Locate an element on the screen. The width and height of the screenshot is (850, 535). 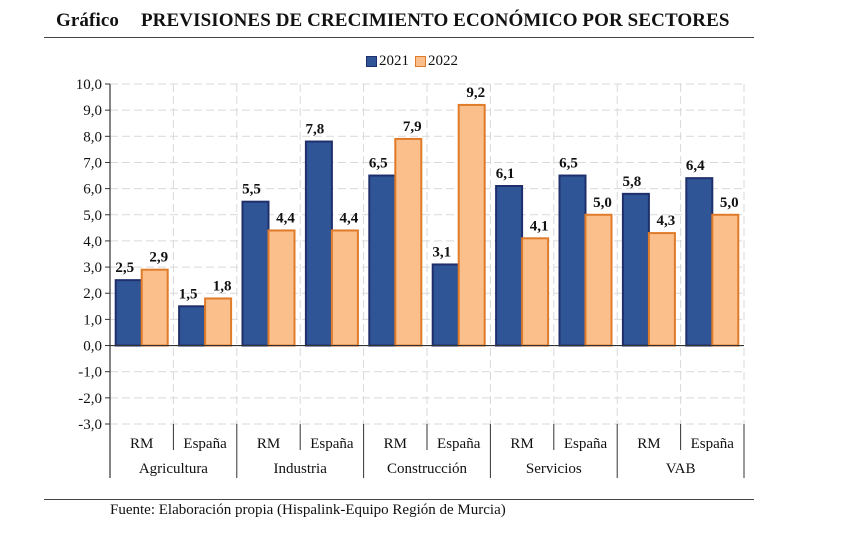
y-tick-label: 5,0 is located at coordinates (92, 216).